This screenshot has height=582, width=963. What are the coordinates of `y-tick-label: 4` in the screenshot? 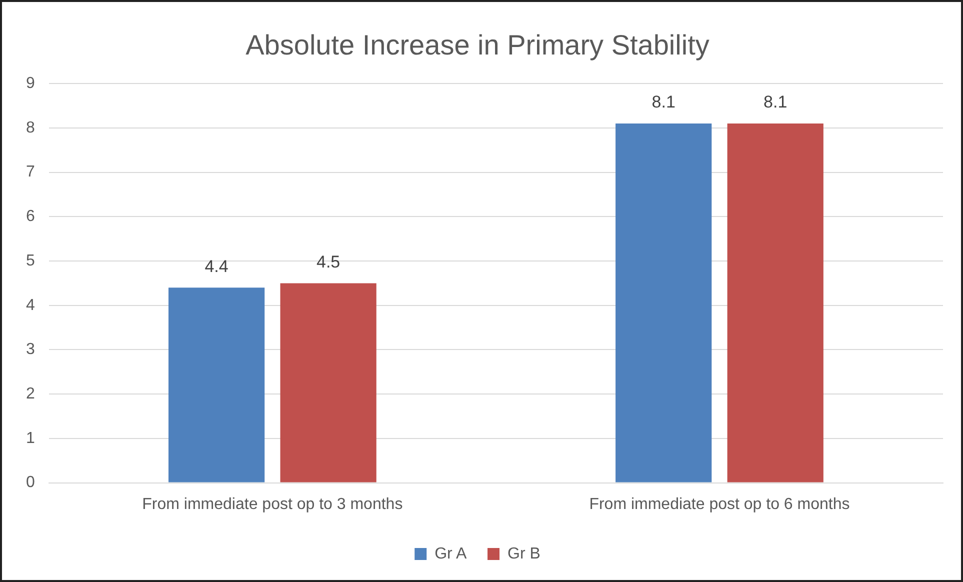 It's located at (30, 305).